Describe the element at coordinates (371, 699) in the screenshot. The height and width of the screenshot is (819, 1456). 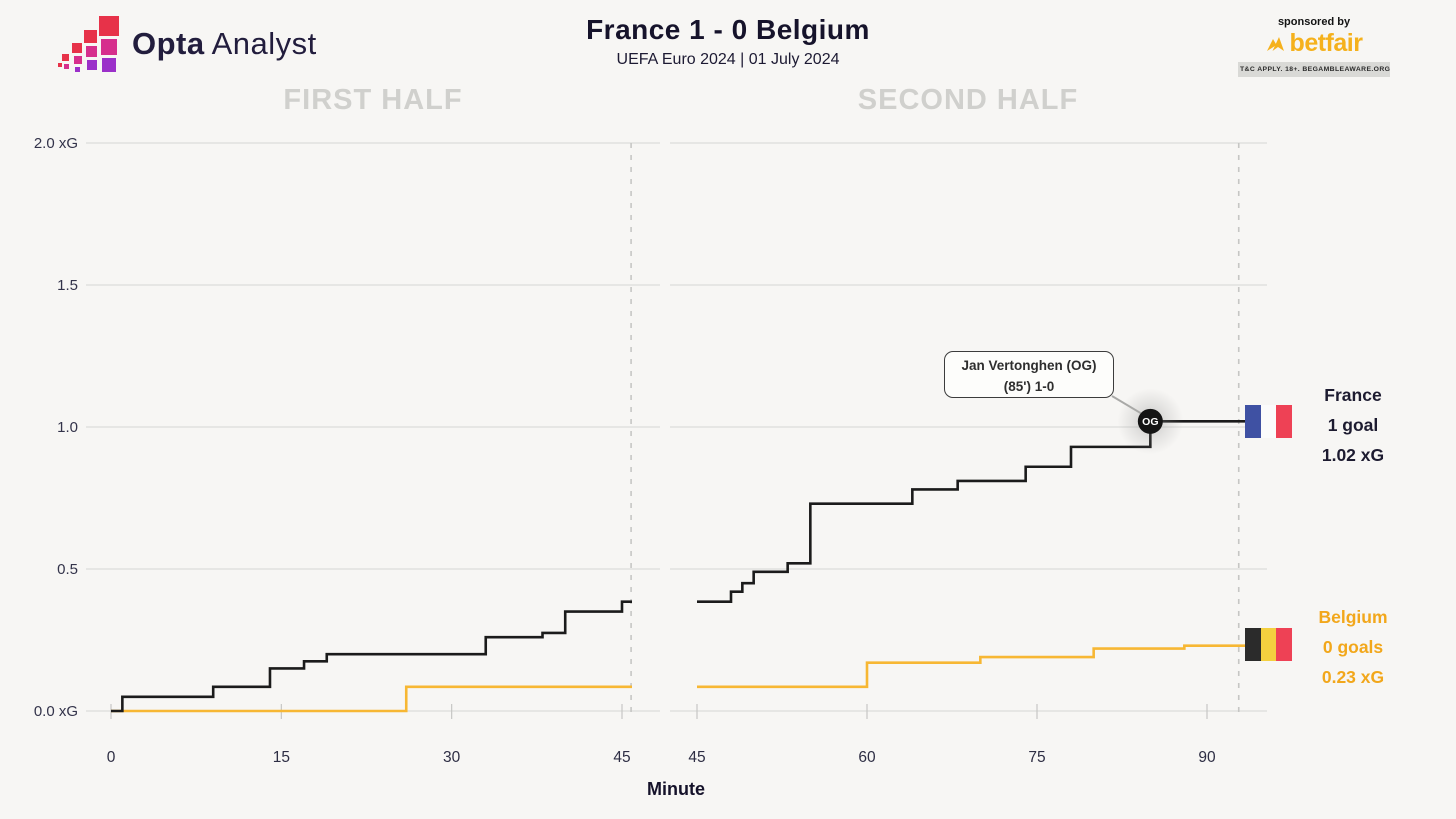
I see `belgium-xg-line-first-half` at that location.